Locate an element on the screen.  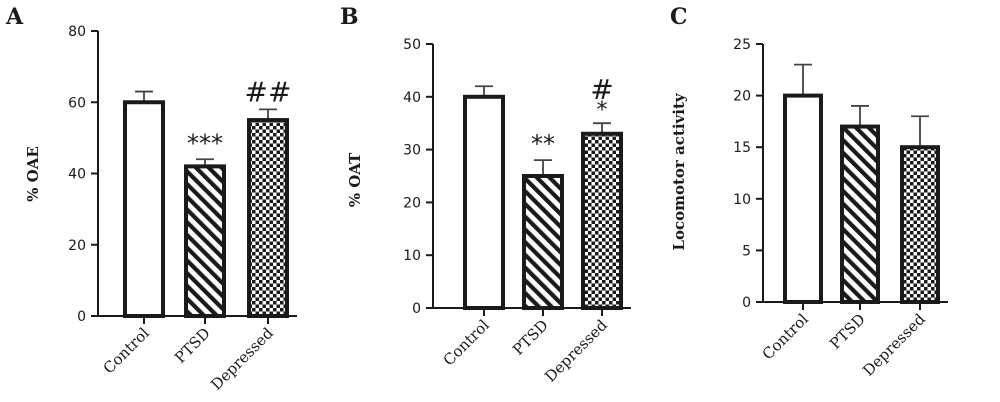
significance-label: ## is located at coordinates (268, 91).